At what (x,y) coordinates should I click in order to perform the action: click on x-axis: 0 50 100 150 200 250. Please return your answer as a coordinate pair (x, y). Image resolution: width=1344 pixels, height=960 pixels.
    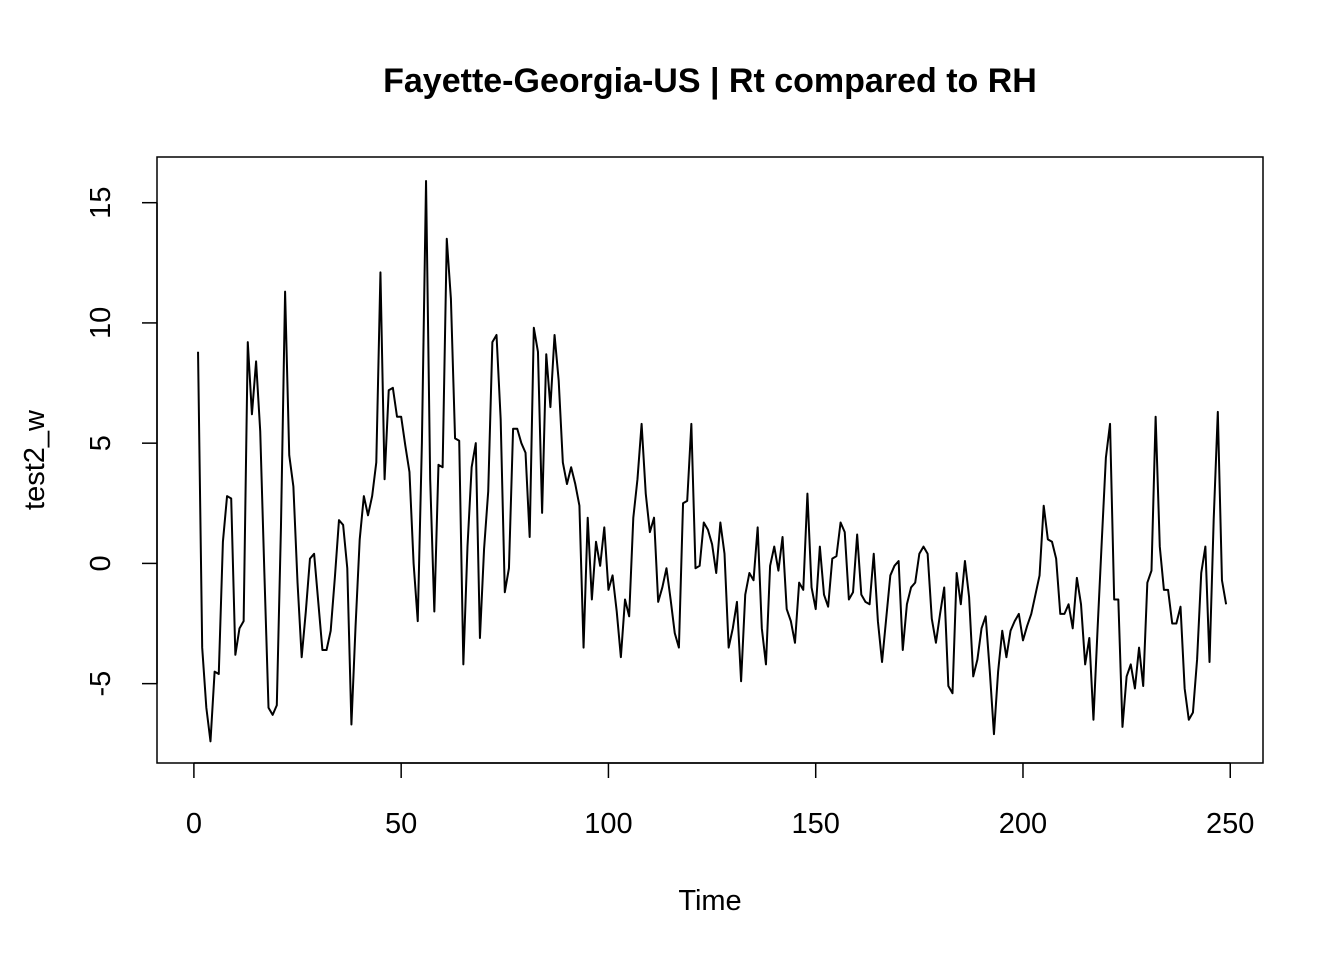
    Looking at the image, I should click on (720, 801).